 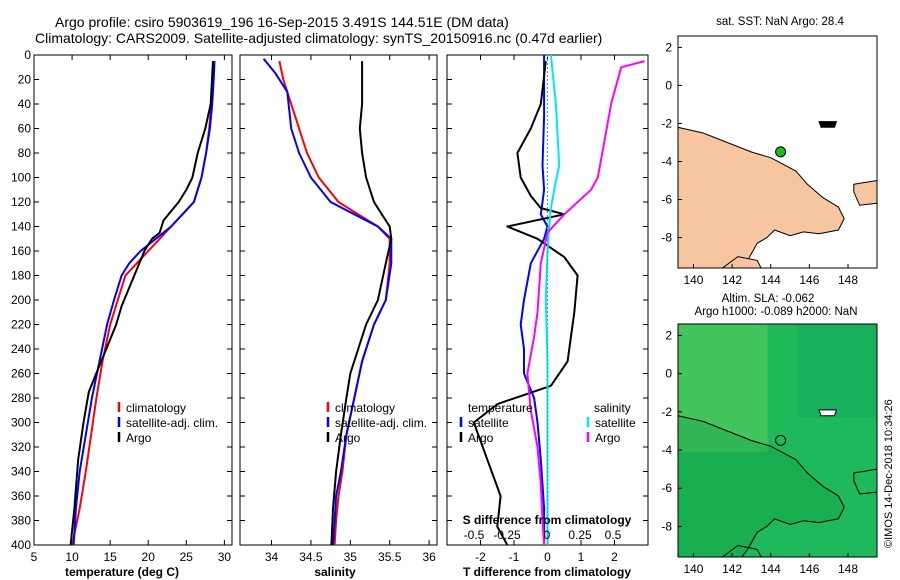 I want to click on sst-xtick-label: 140, so click(x=693, y=280).